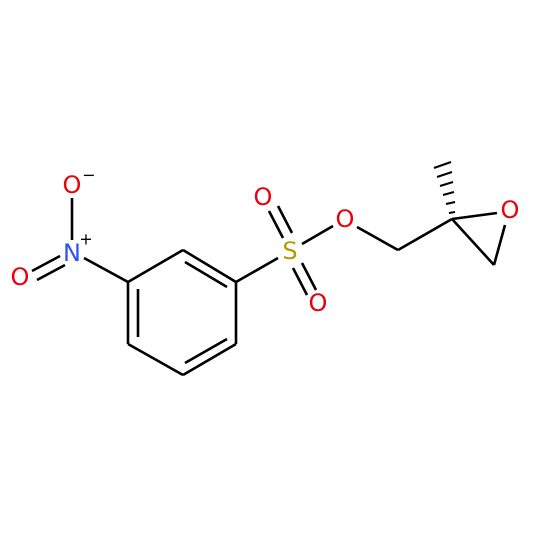 This screenshot has height=533, width=533. What do you see at coordinates (88, 175) in the screenshot?
I see `charge: −` at bounding box center [88, 175].